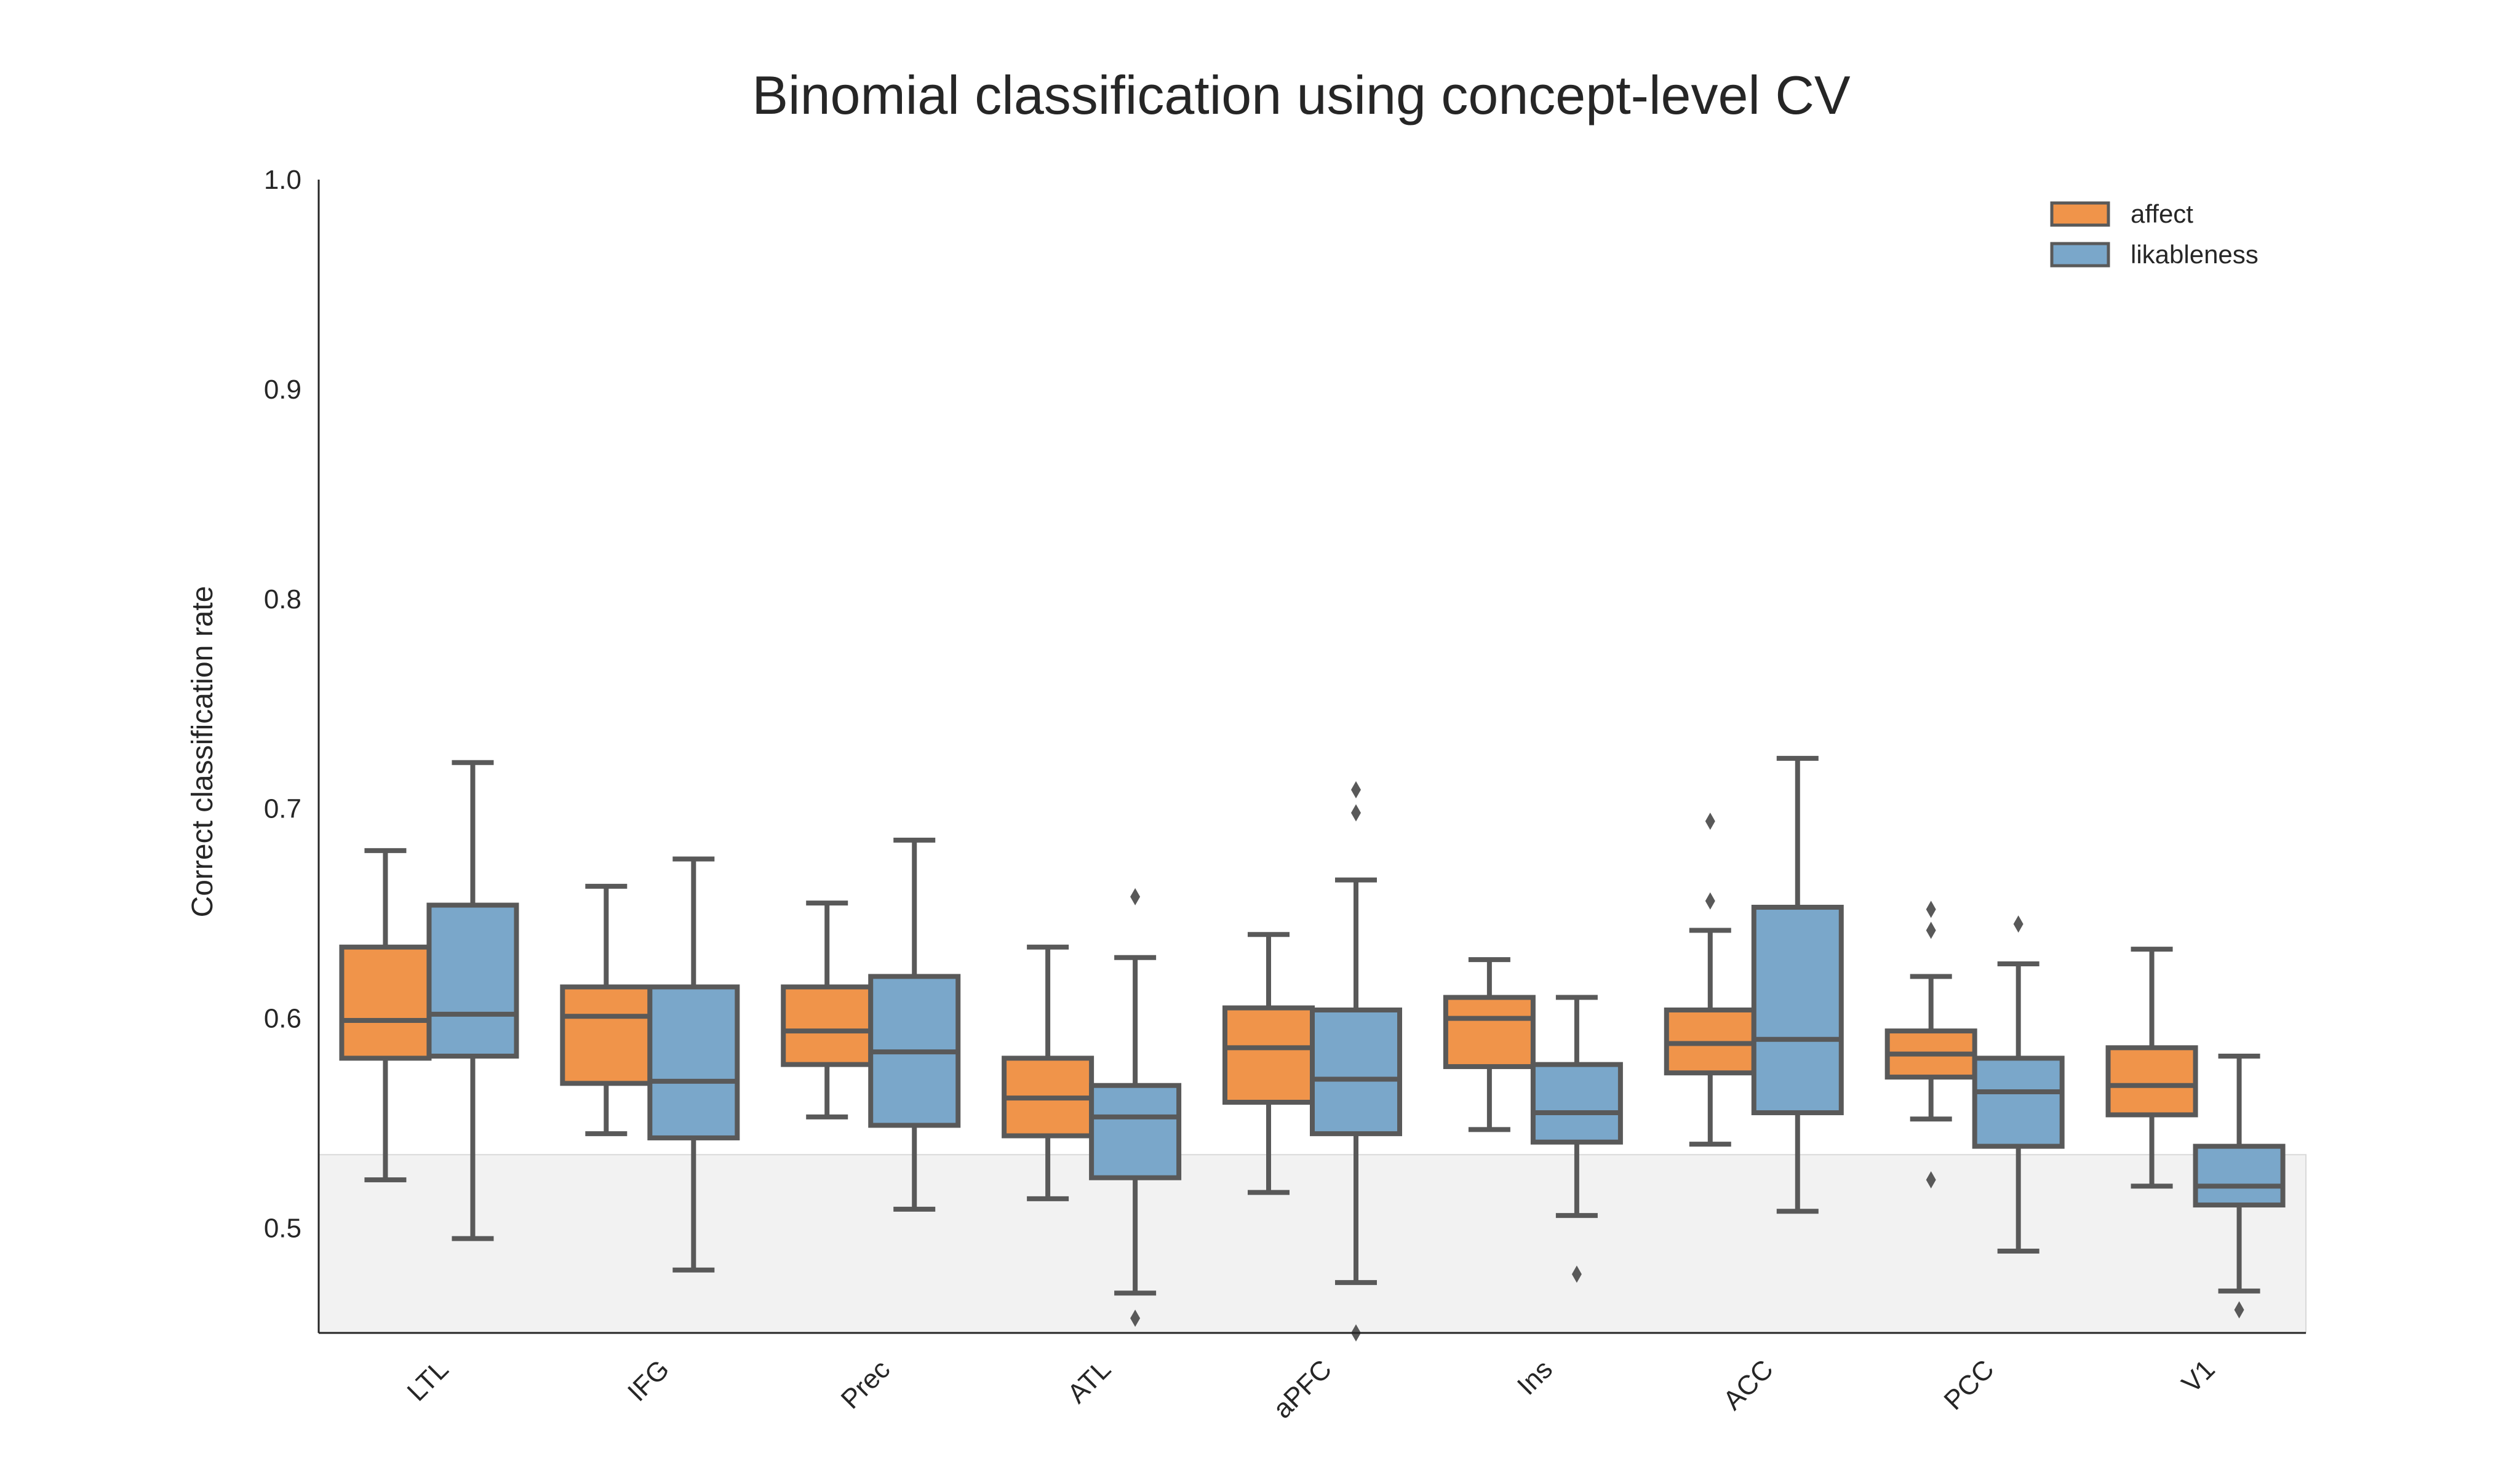  I want to click on y-axis-label: Correct classification rate, so click(203, 752).